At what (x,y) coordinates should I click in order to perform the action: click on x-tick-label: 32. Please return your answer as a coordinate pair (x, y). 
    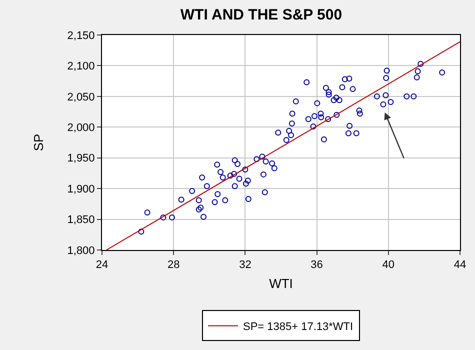
    Looking at the image, I should click on (245, 265).